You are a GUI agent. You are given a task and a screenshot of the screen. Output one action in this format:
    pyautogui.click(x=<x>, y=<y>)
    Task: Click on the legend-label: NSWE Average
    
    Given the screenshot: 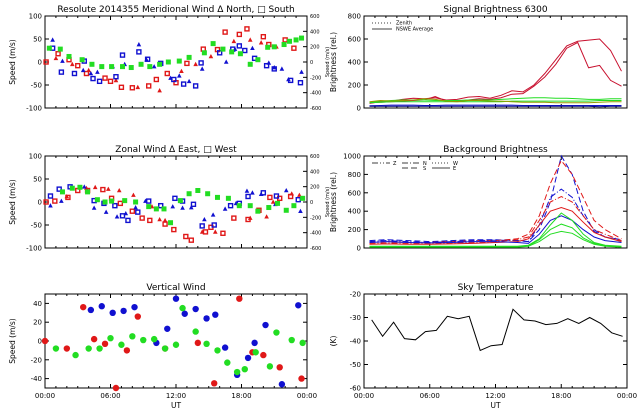 What is the action you would take?
    pyautogui.click(x=414, y=30)
    